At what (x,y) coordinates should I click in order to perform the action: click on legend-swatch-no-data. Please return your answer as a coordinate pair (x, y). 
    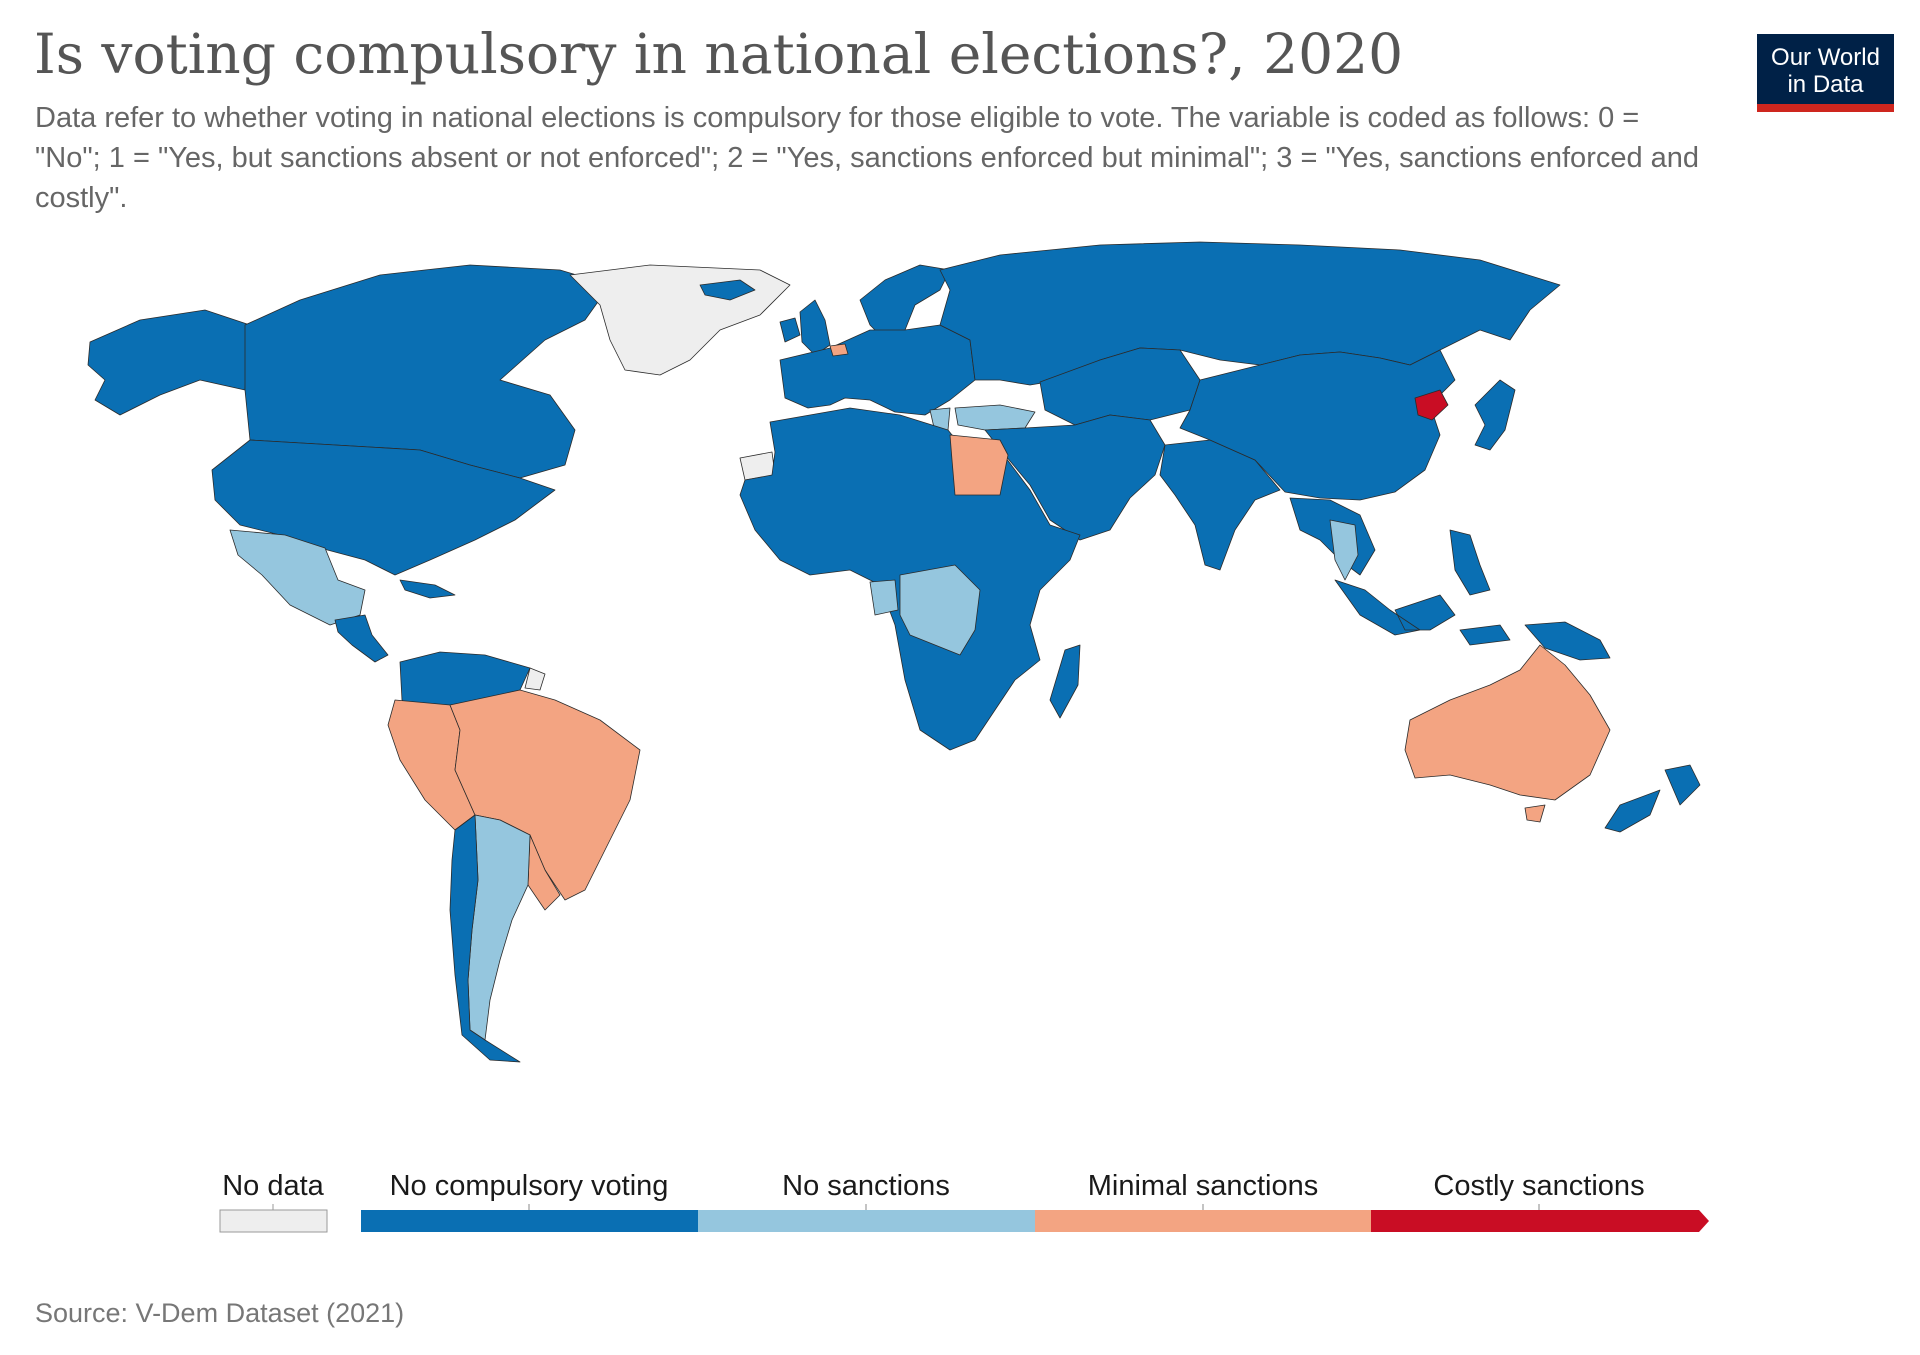
    Looking at the image, I should click on (273, 1221).